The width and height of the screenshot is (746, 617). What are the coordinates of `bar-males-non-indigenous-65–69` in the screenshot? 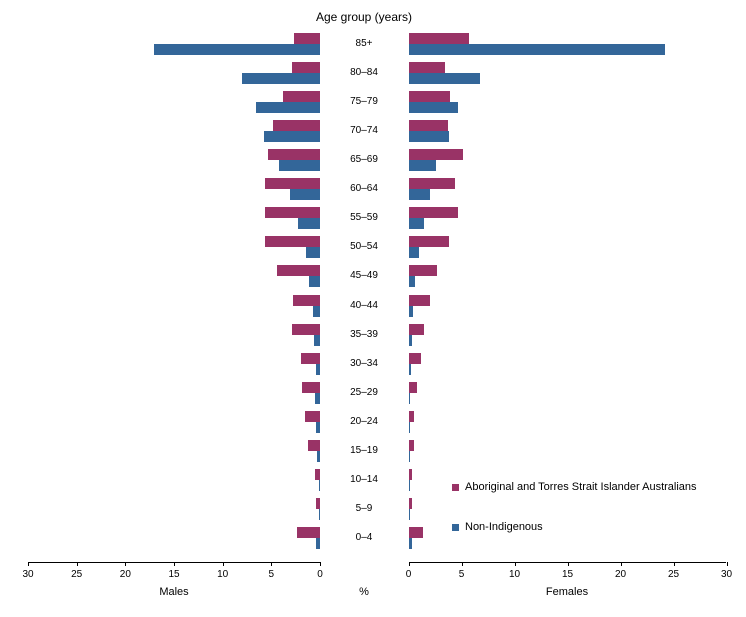 It's located at (299, 166).